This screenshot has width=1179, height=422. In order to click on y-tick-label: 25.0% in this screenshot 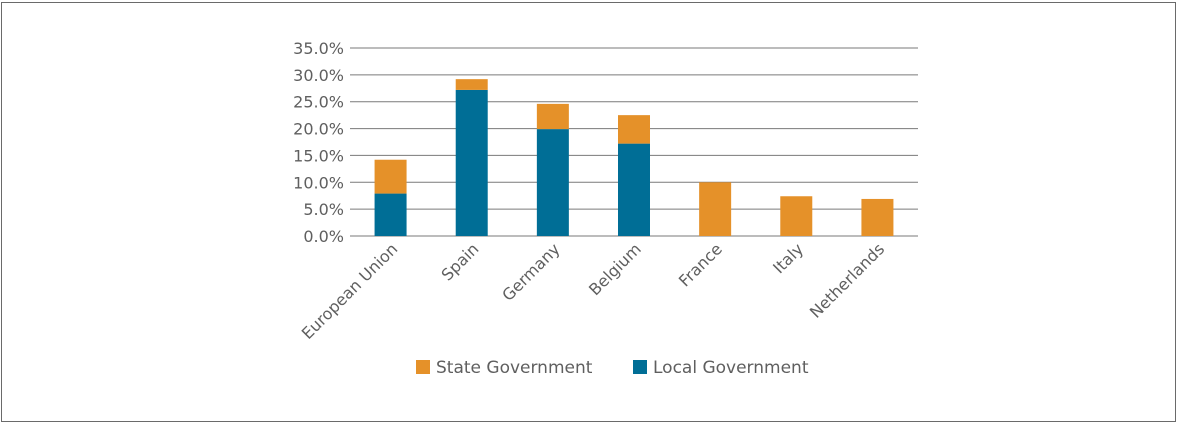, I will do `click(318, 102)`.